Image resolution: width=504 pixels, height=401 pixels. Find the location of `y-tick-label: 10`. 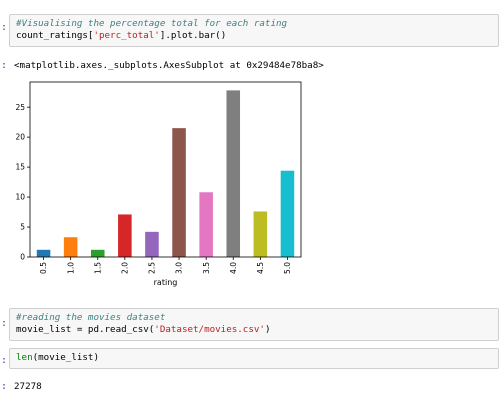

y-tick-label: 10 is located at coordinates (20, 197).